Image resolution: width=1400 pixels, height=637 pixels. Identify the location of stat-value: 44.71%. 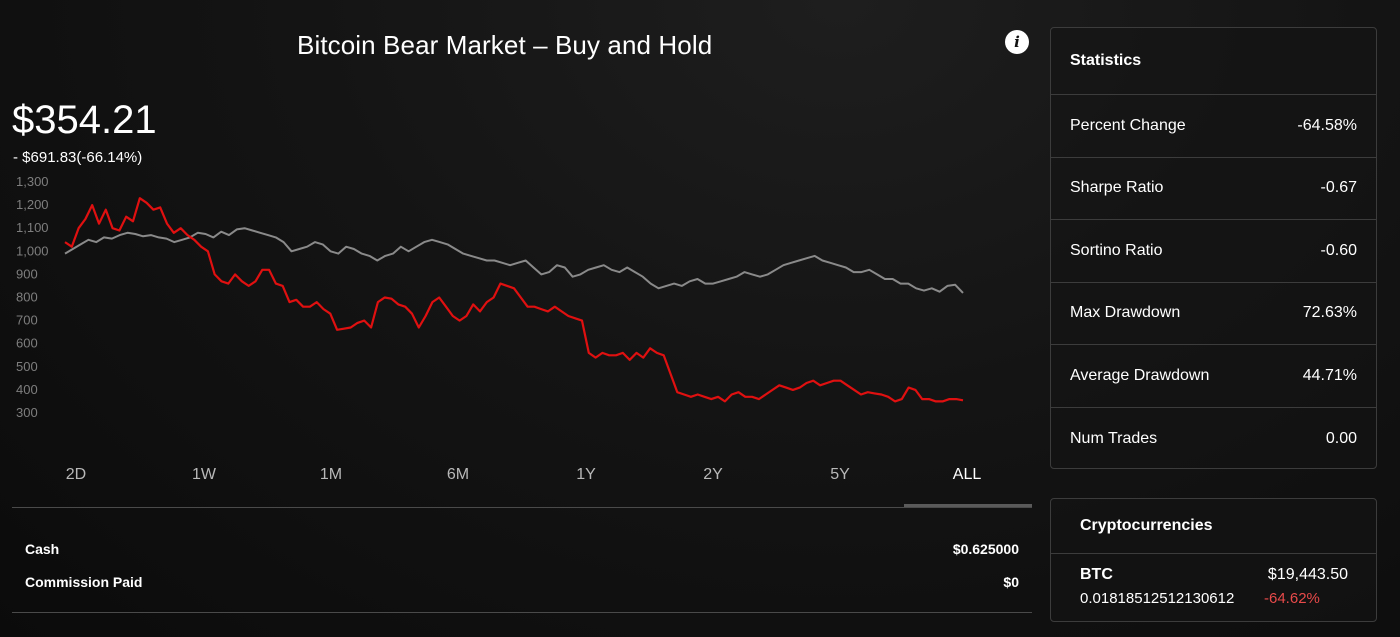
(1329, 375).